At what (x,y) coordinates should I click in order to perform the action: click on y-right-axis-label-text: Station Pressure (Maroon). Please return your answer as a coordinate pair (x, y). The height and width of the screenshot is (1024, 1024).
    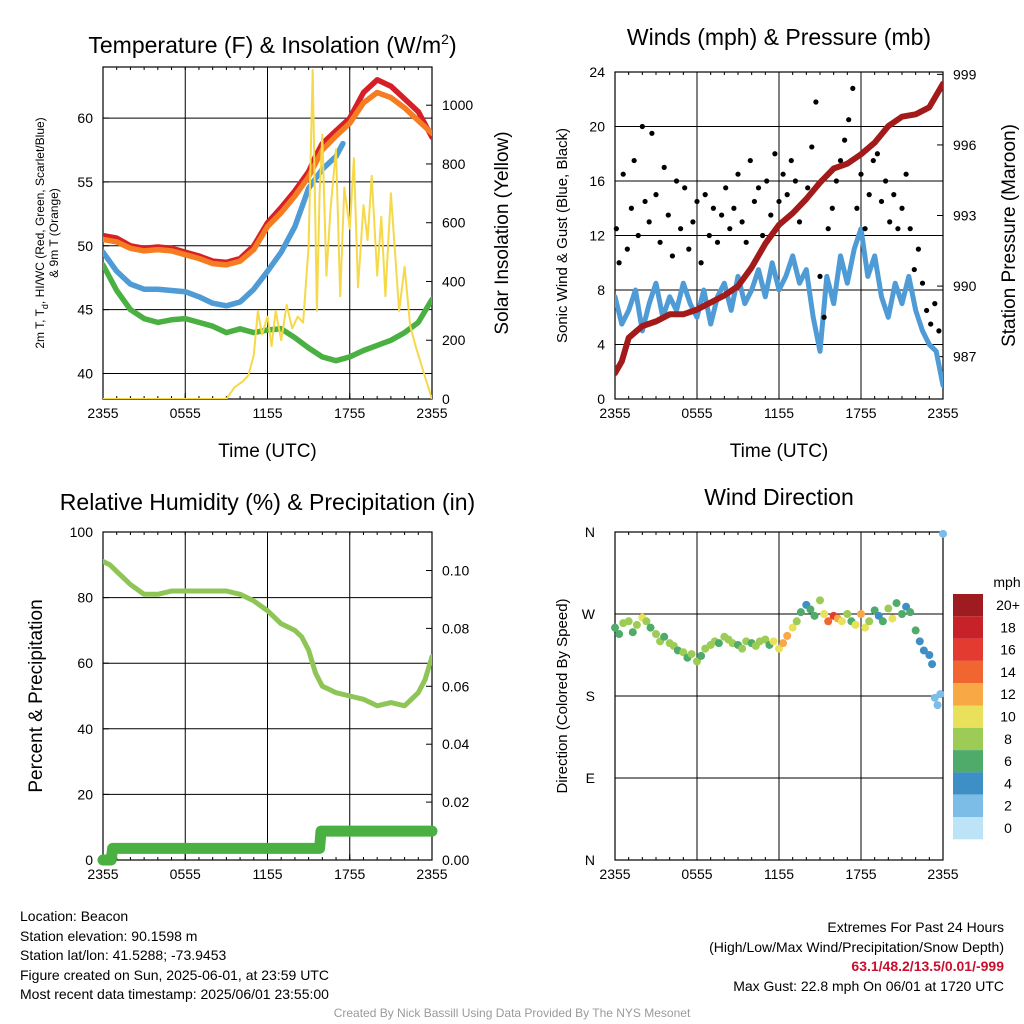
    Looking at the image, I should click on (1009, 235).